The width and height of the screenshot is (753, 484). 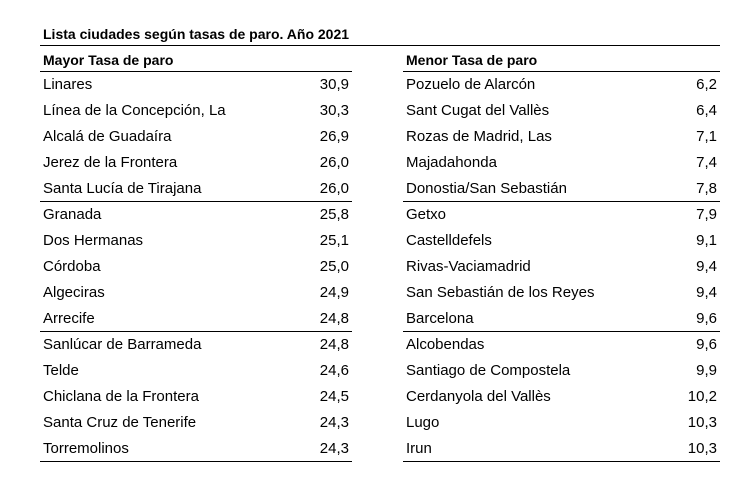 What do you see at coordinates (479, 136) in the screenshot?
I see `city-name: Rozas de Madrid, Las` at bounding box center [479, 136].